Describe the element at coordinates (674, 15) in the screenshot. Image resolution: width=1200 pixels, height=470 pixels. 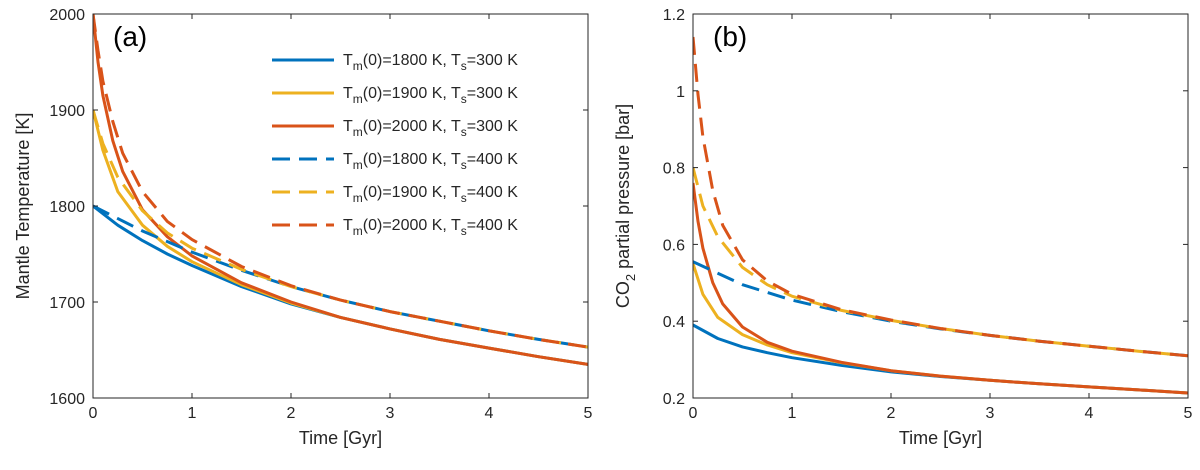
I see `y-tick-label: 1.2` at that location.